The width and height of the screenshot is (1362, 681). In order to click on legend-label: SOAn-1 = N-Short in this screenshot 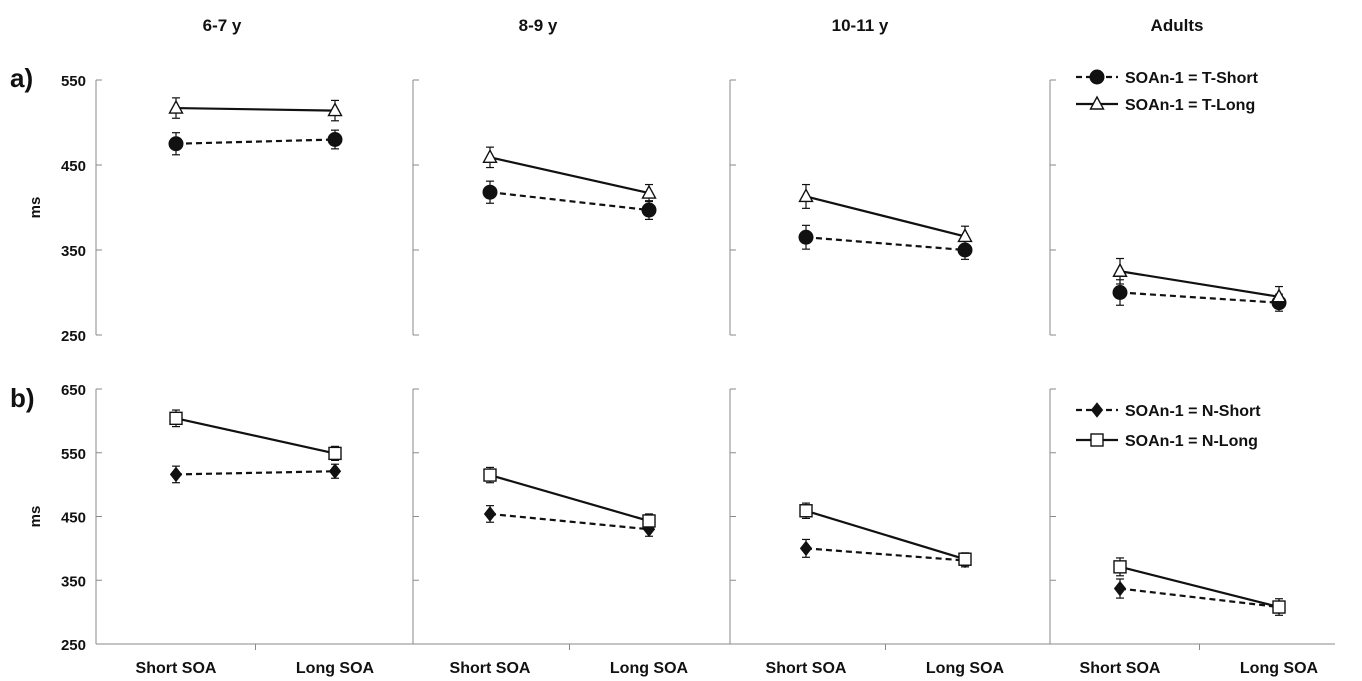, I will do `click(1193, 411)`.